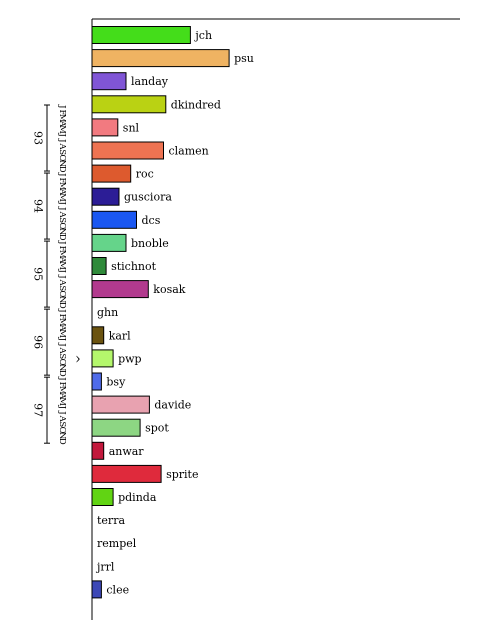  Describe the element at coordinates (62, 106) in the screenshot. I see `month-tick-93-0: J` at that location.